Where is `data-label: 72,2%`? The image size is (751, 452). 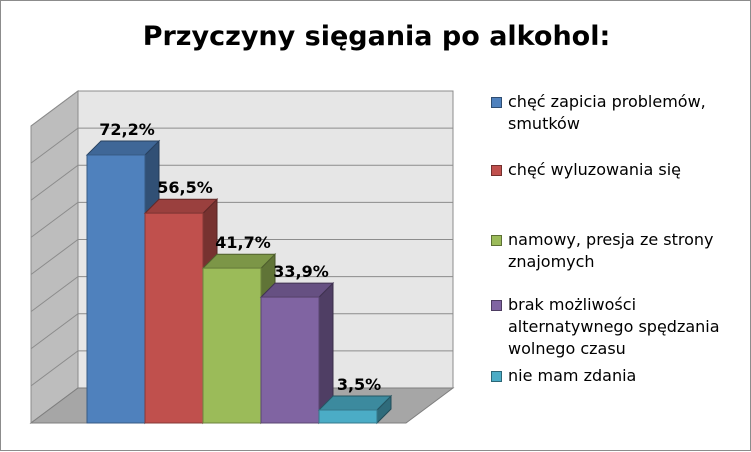 data-label: 72,2% is located at coordinates (127, 129).